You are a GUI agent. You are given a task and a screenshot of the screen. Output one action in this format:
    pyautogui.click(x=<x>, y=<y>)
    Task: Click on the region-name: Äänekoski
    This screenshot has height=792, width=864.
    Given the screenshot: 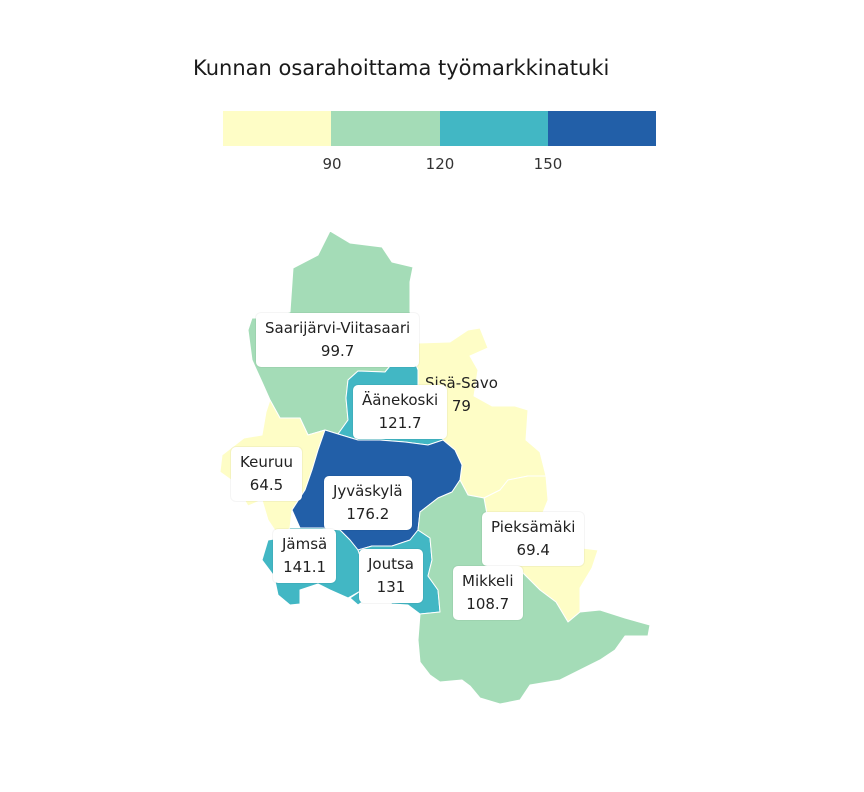 What is the action you would take?
    pyautogui.click(x=400, y=400)
    